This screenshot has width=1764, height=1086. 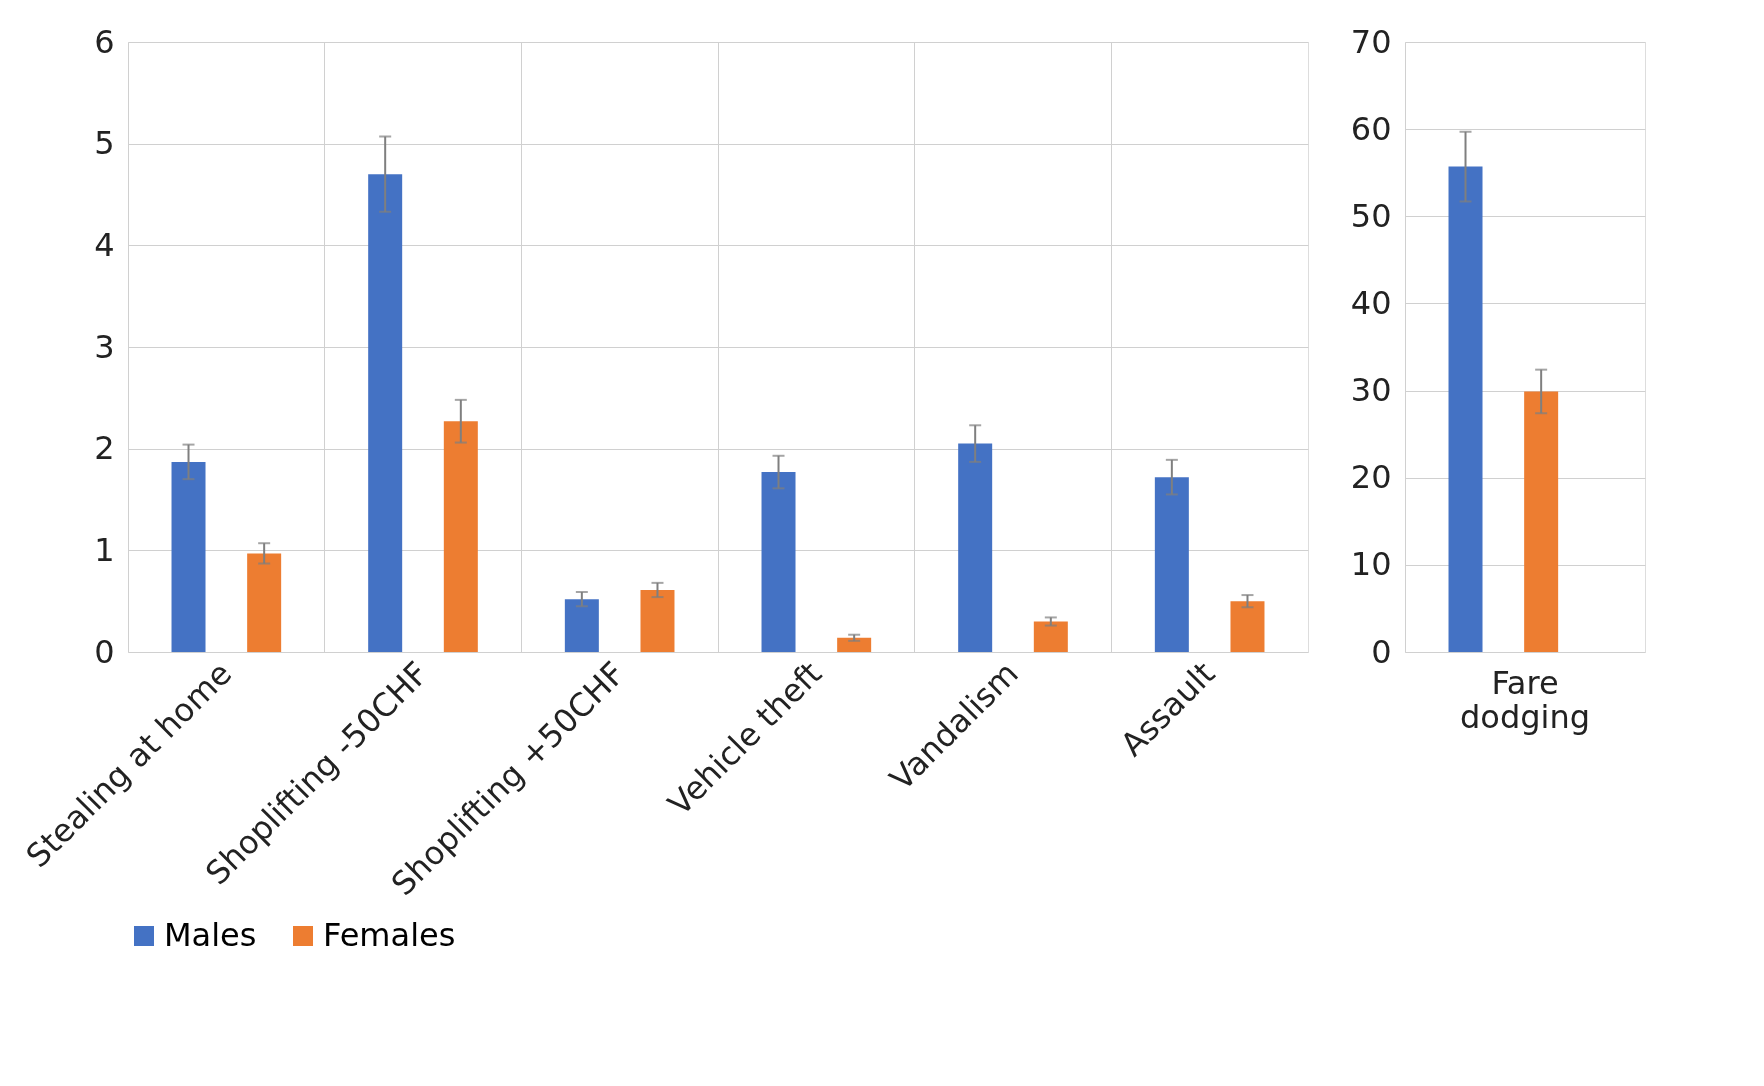 What do you see at coordinates (210, 935) in the screenshot?
I see `legend-label: Males` at bounding box center [210, 935].